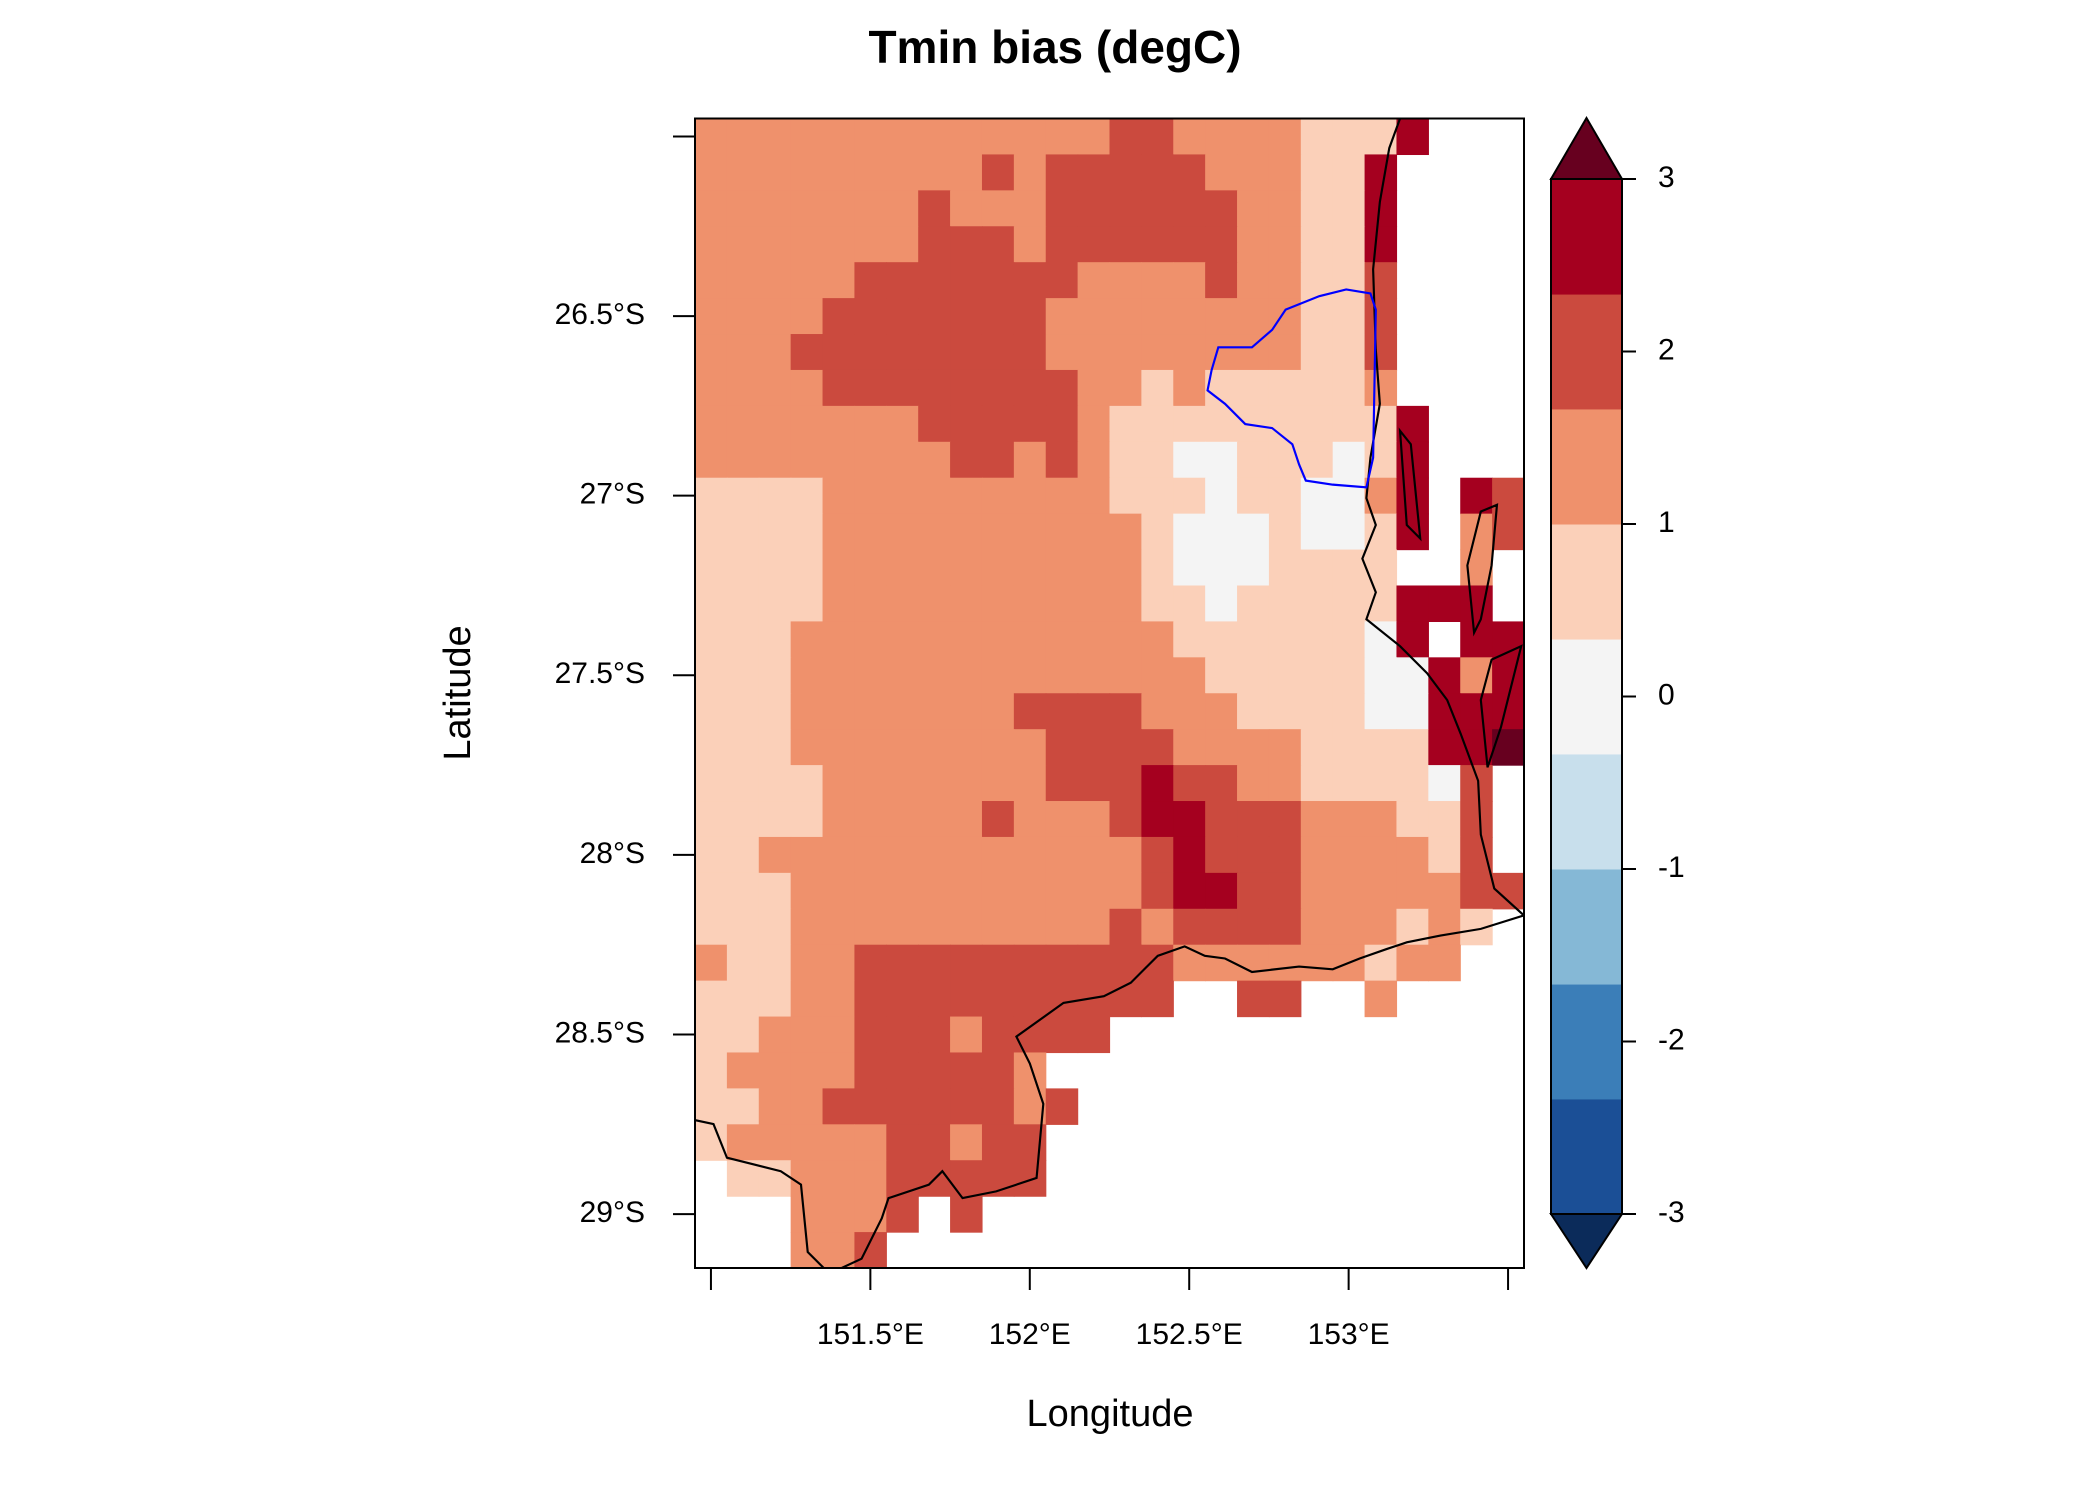  What do you see at coordinates (1109, 1091) in the screenshot?
I see `state-border` at bounding box center [1109, 1091].